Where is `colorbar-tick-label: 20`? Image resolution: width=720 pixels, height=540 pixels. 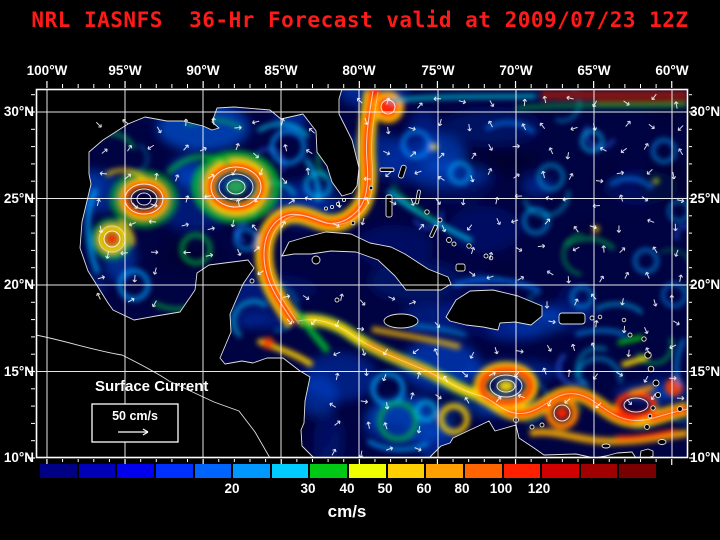
colorbar-tick-label: 20 is located at coordinates (232, 488).